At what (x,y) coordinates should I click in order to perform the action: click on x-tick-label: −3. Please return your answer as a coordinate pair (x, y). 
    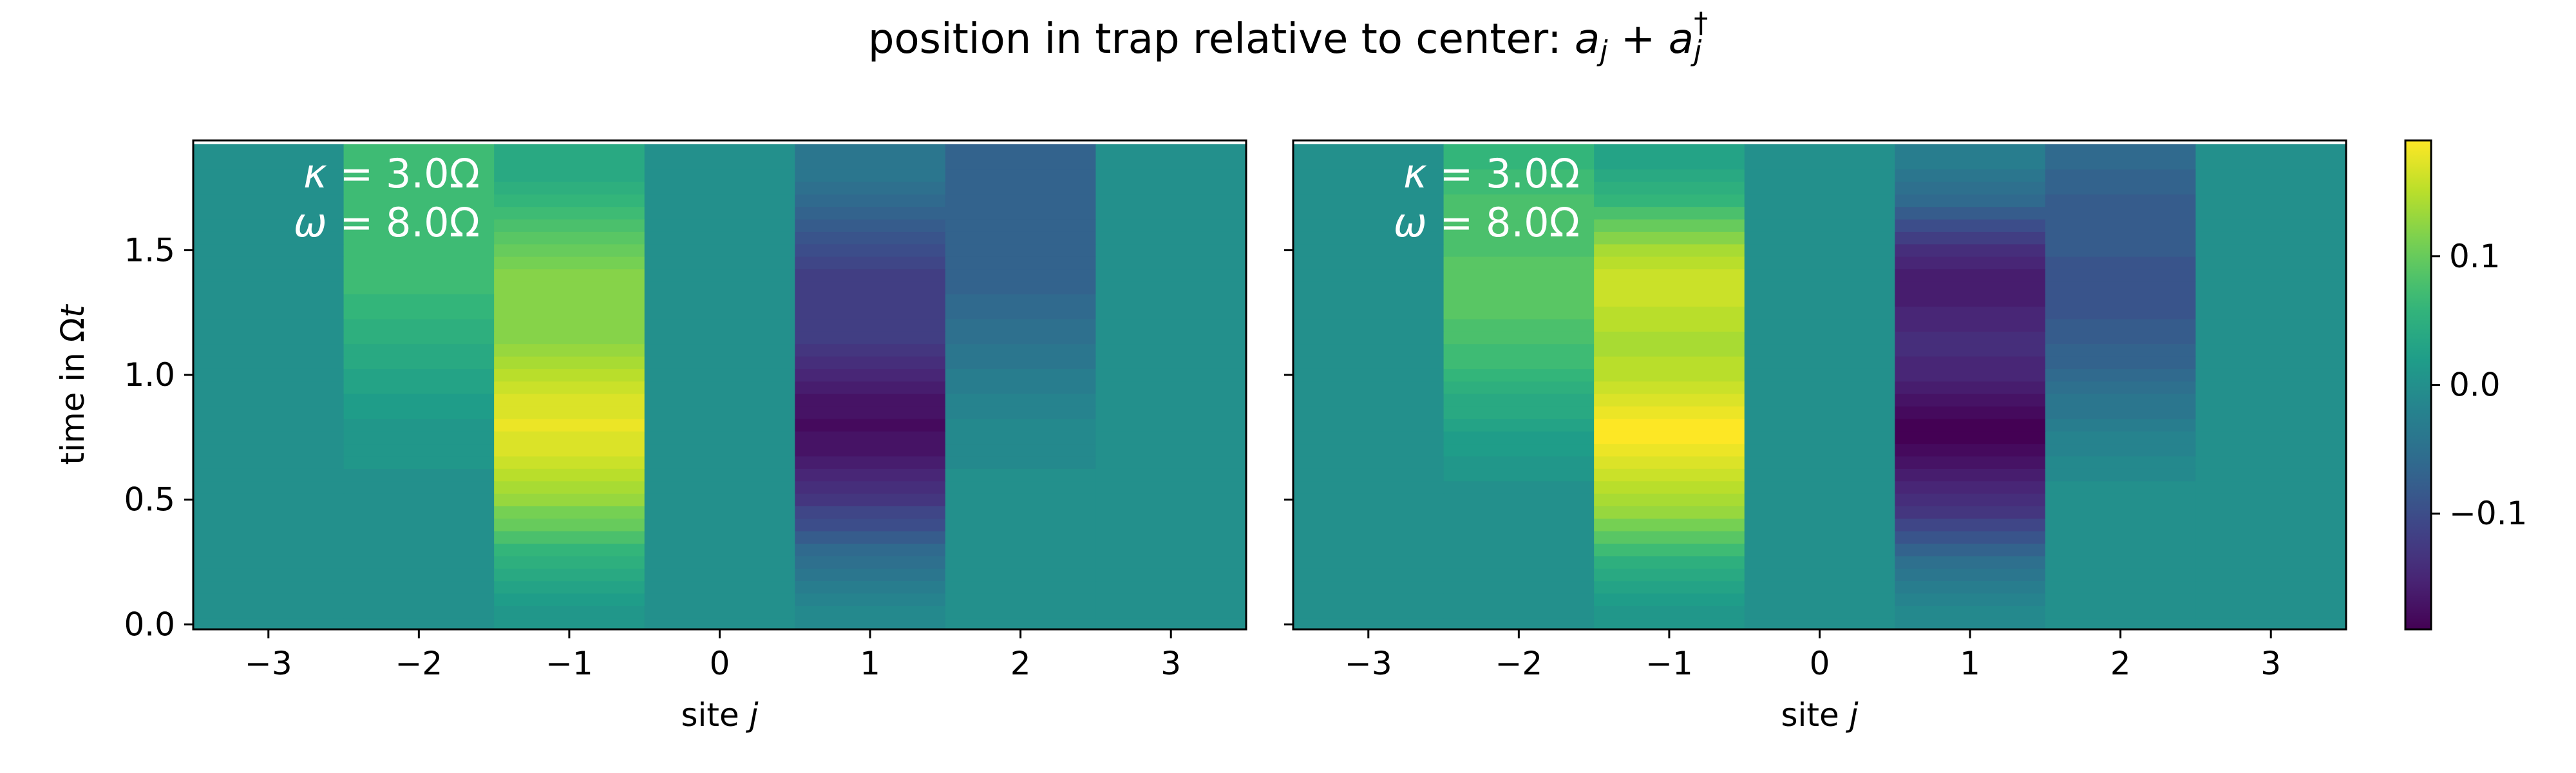
    Looking at the image, I should click on (1368, 663).